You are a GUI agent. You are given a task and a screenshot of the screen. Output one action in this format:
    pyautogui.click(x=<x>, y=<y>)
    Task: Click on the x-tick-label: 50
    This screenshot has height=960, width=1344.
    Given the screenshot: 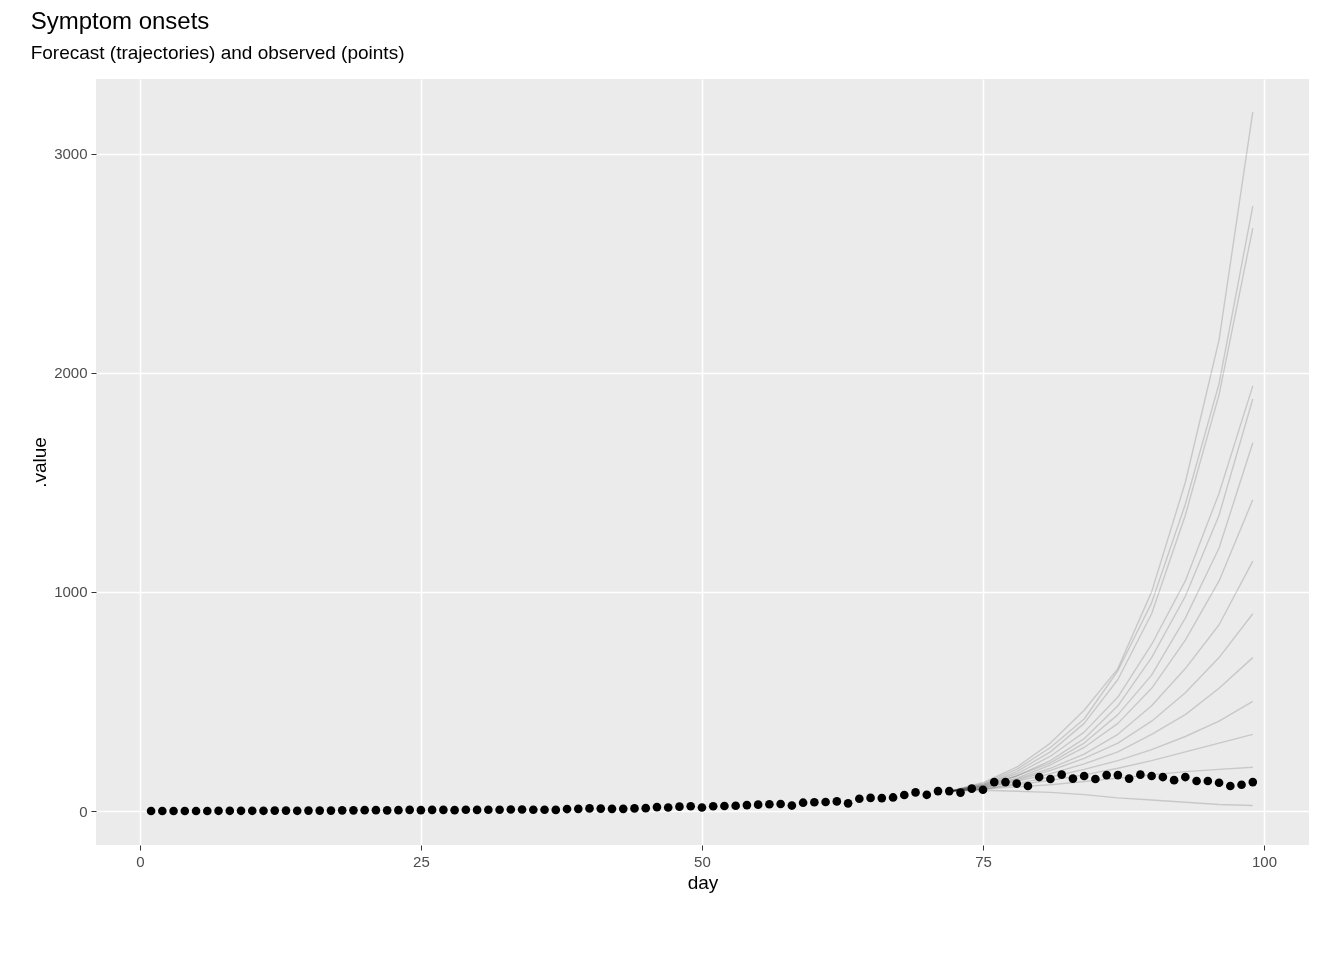 What is the action you would take?
    pyautogui.click(x=702, y=861)
    